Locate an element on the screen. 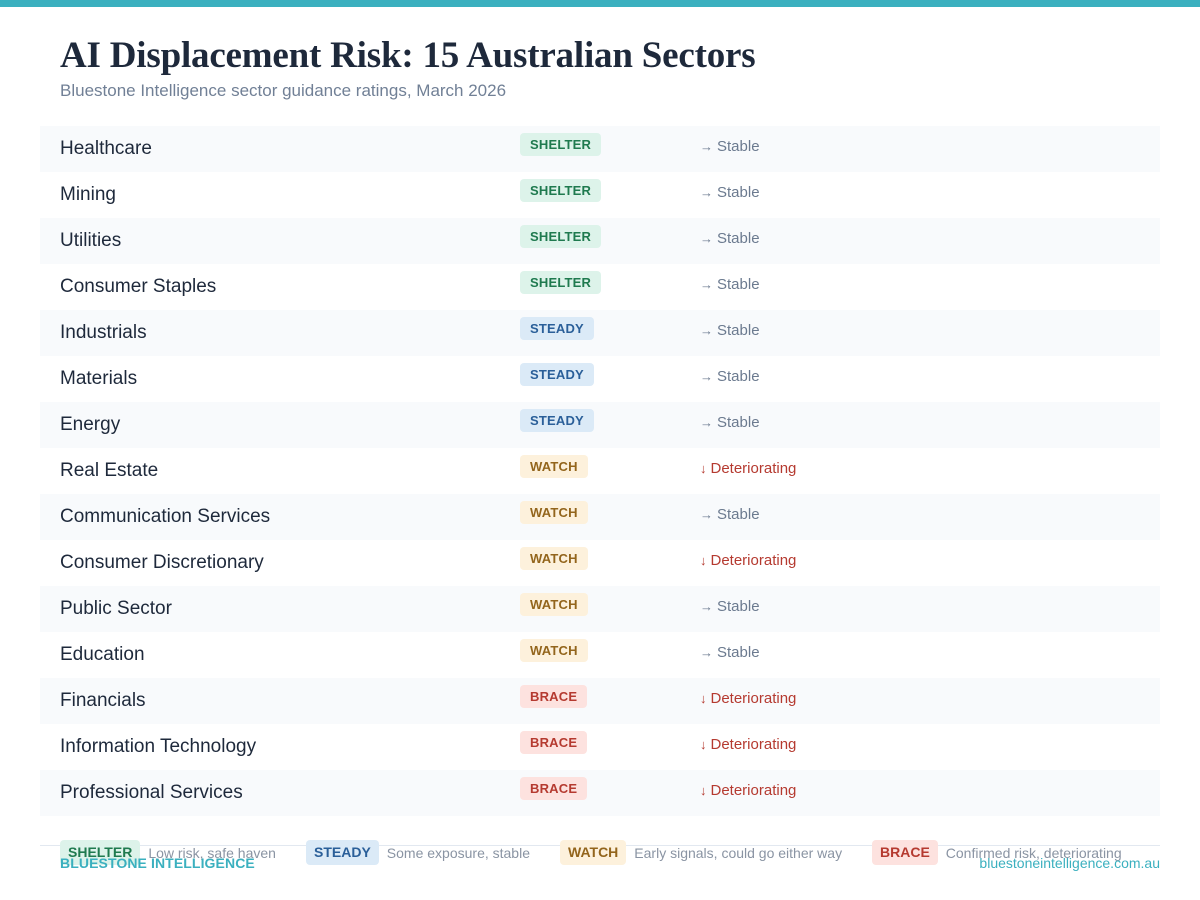 This screenshot has width=1200, height=900. sector-name: Communication Services is located at coordinates (165, 516).